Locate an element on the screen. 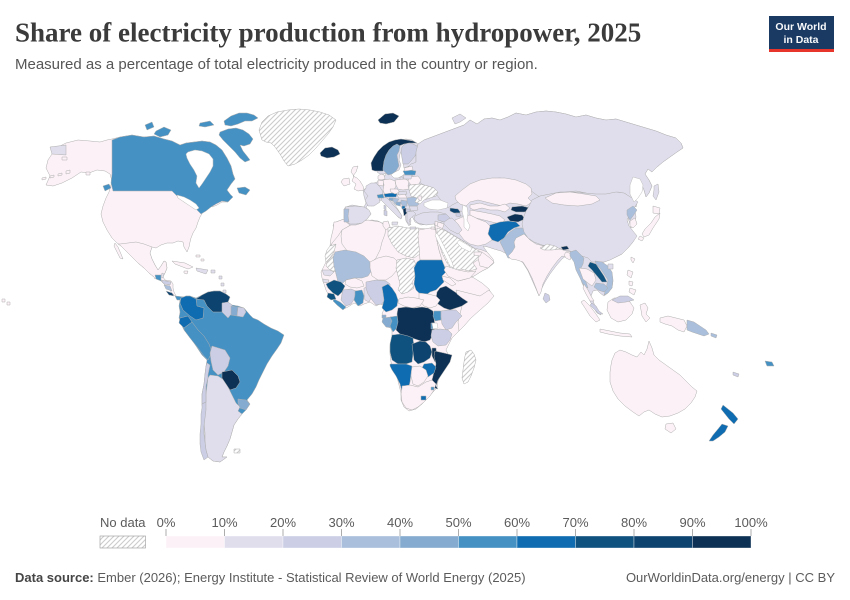  svg-text: 60% is located at coordinates (517, 522).